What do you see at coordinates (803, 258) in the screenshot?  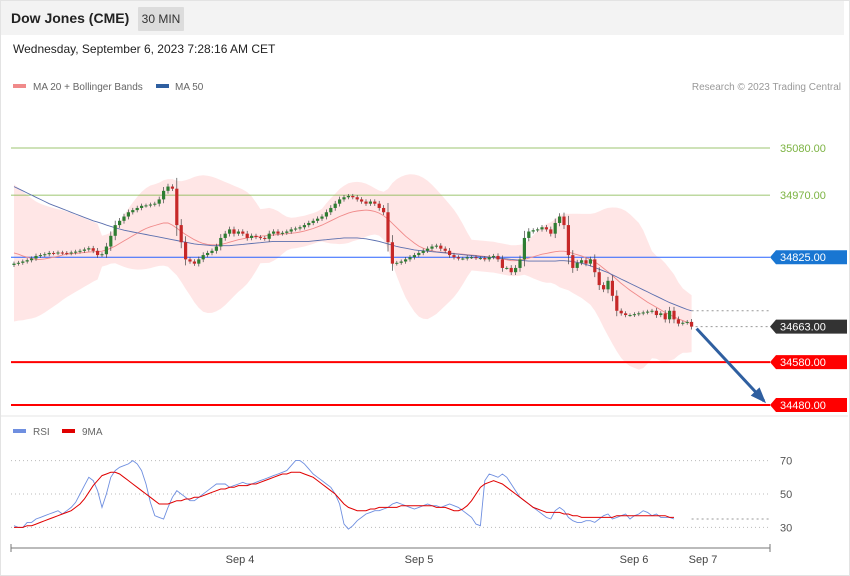 I see `level-label: 34825.00` at bounding box center [803, 258].